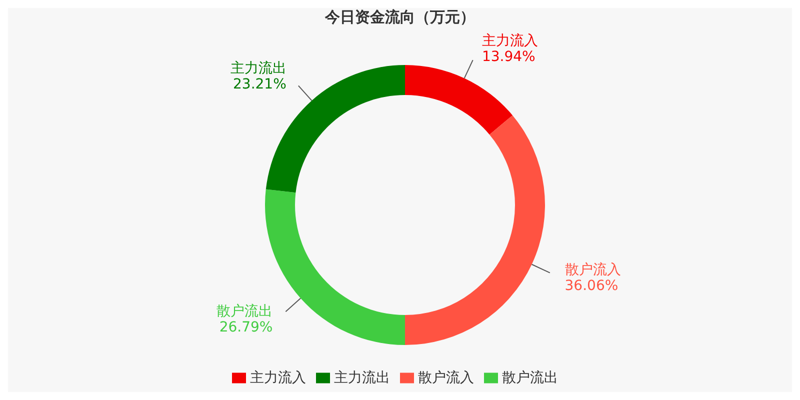 This screenshot has width=800, height=400. Describe the element at coordinates (592, 270) in the screenshot. I see `slice-label: 散户流入` at that location.